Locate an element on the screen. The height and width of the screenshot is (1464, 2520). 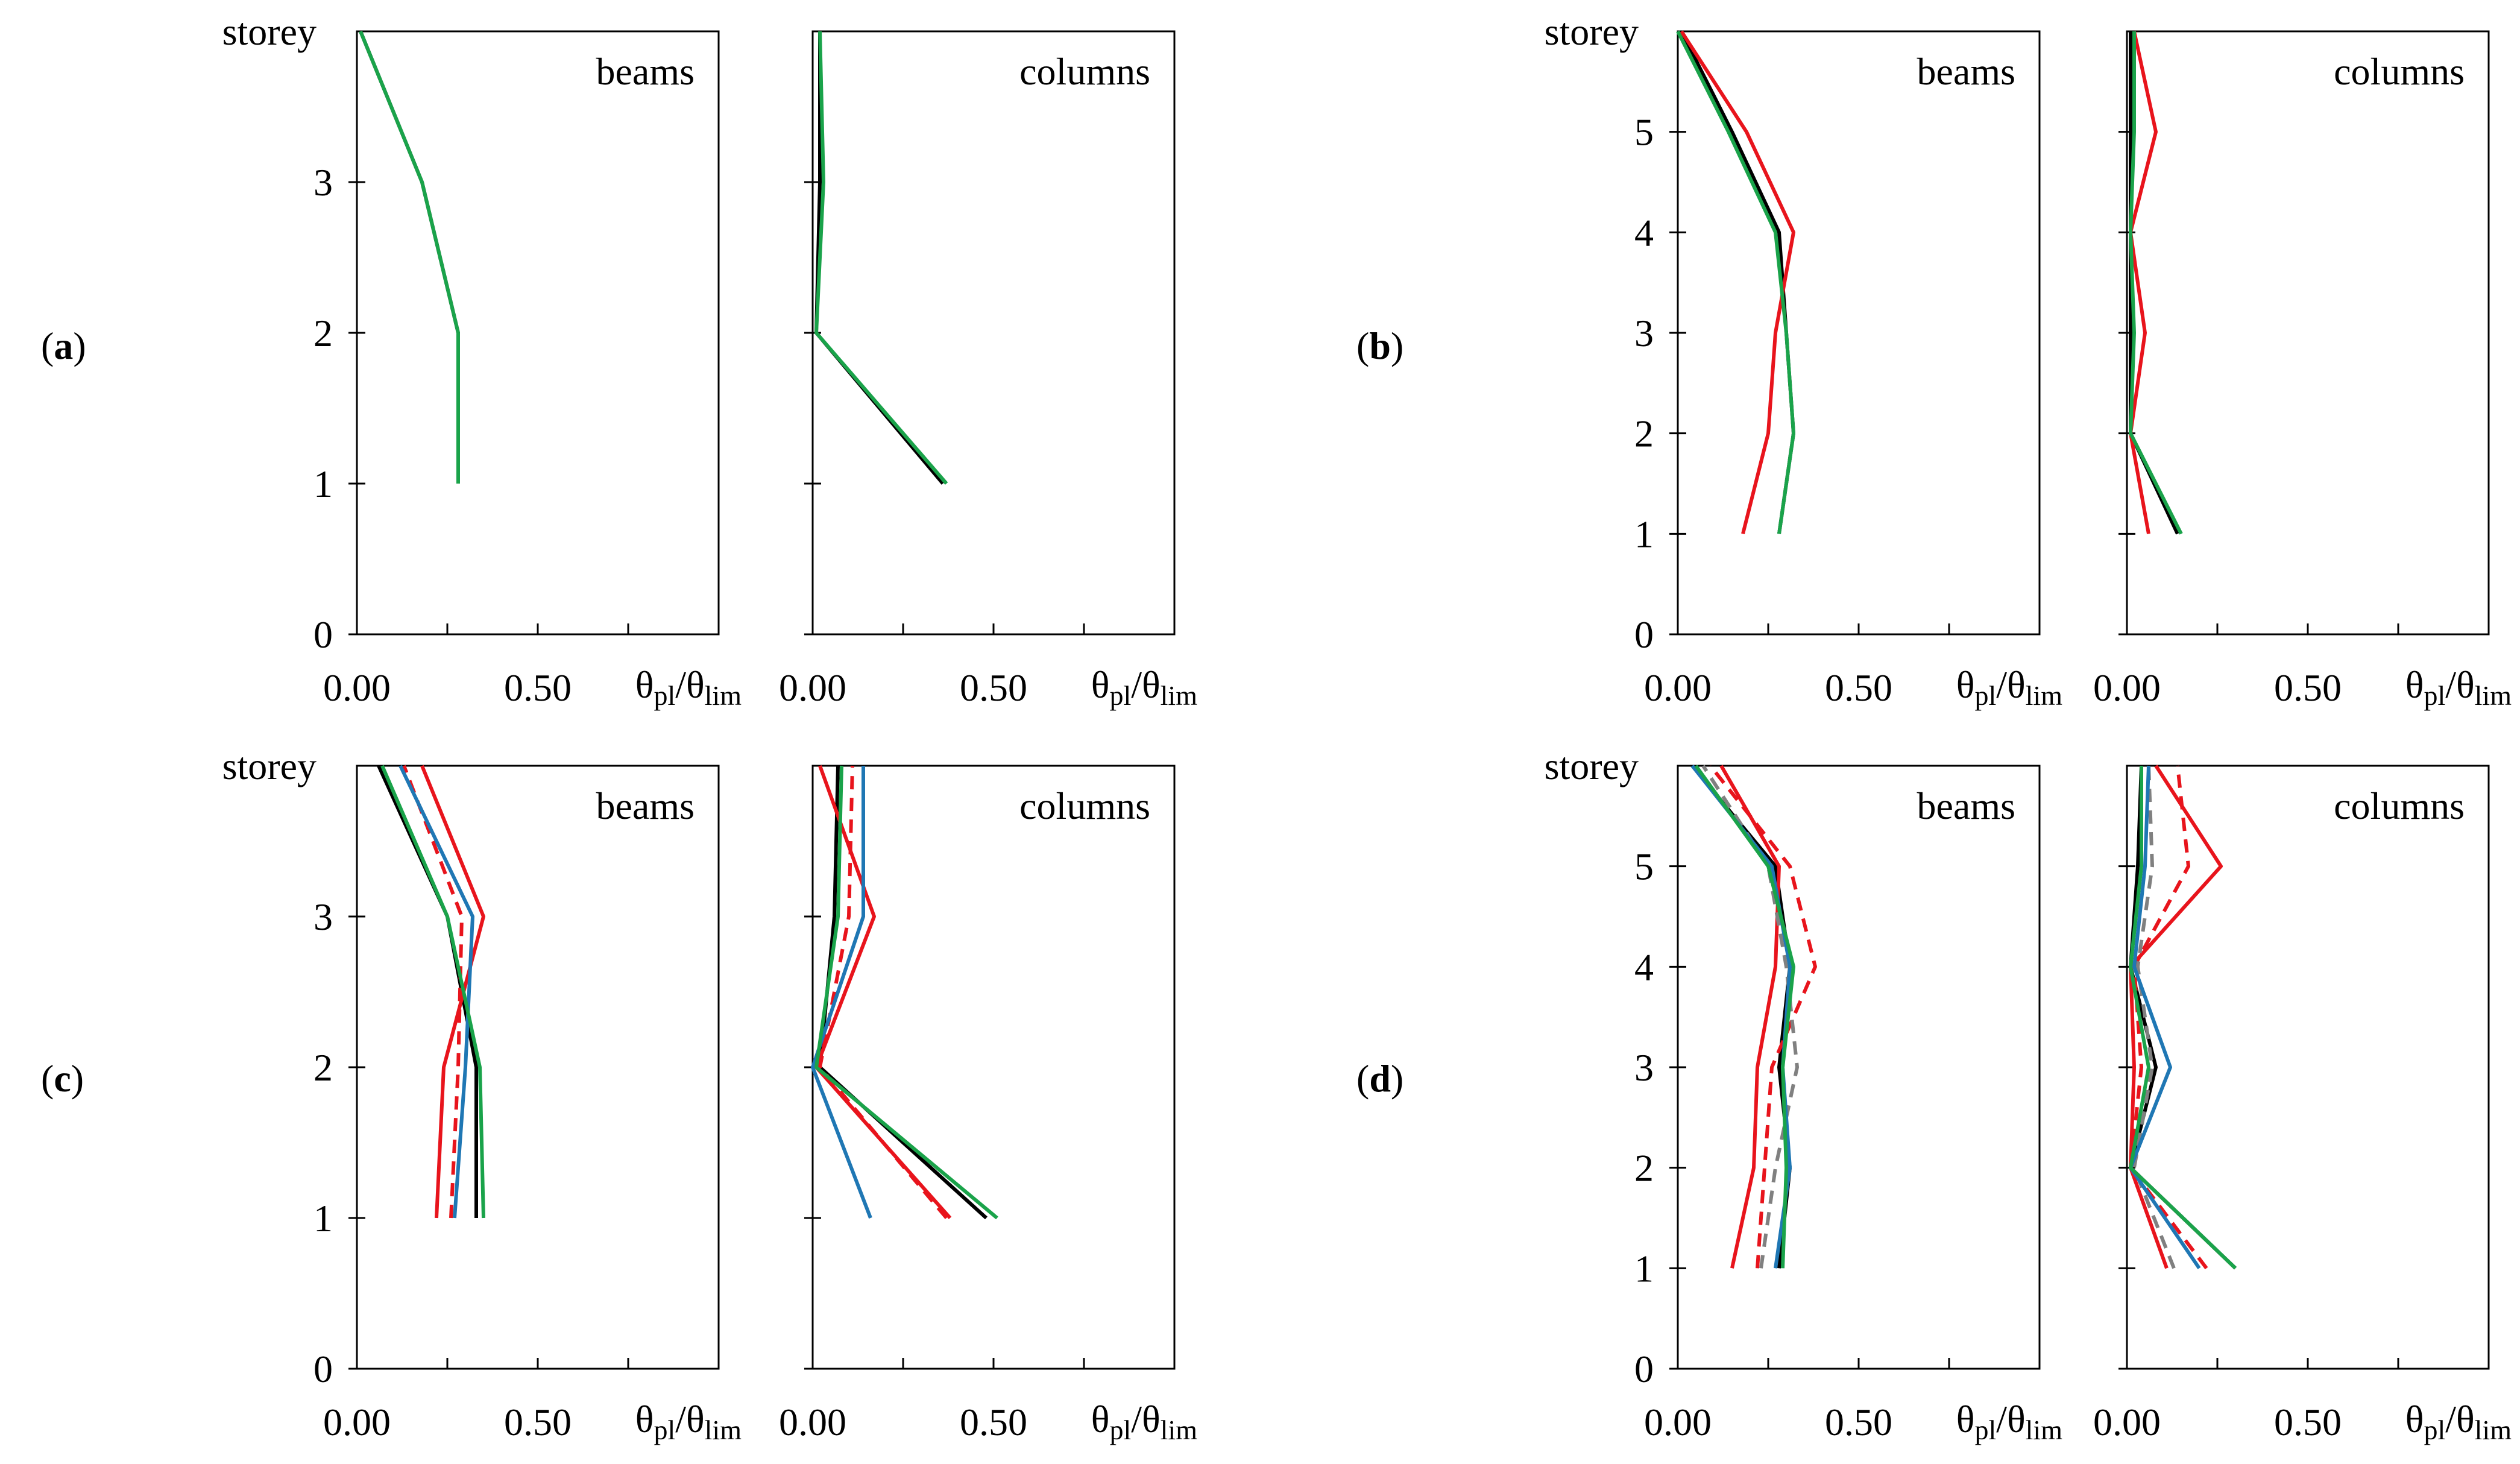
panel-label: (c) is located at coordinates (63, 1078).